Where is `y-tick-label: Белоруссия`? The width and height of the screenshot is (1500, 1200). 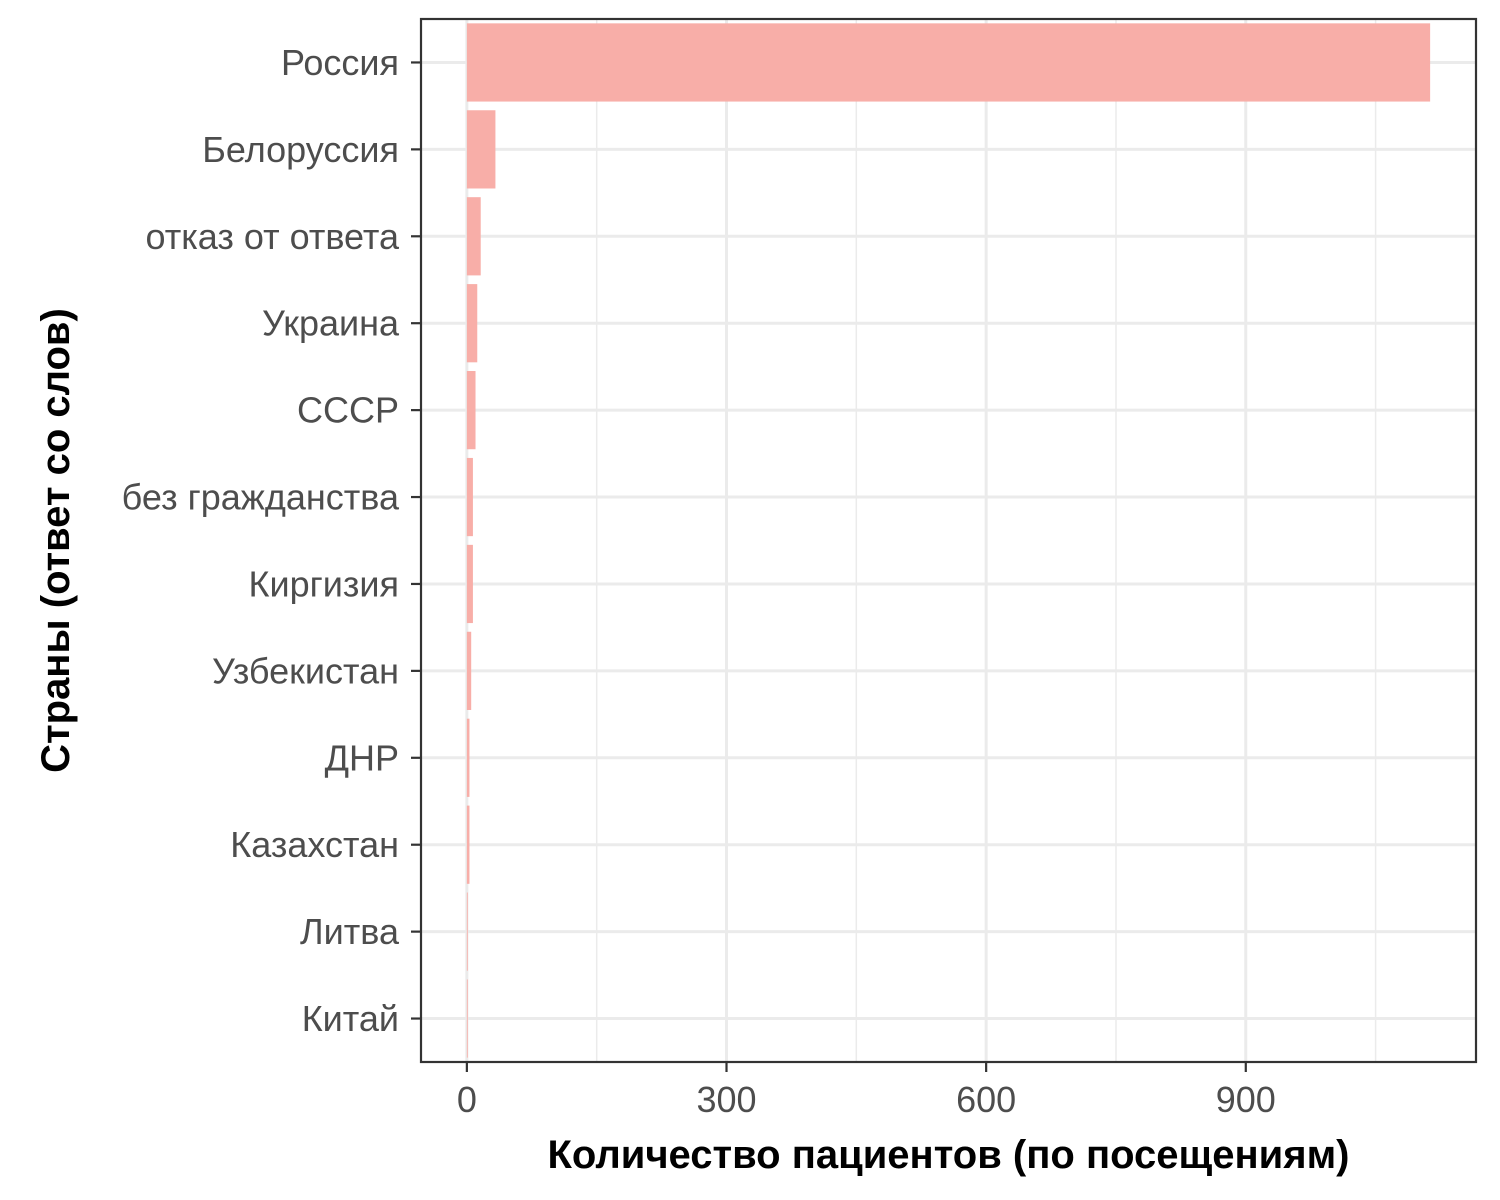
y-tick-label: Белоруссия is located at coordinates (300, 149).